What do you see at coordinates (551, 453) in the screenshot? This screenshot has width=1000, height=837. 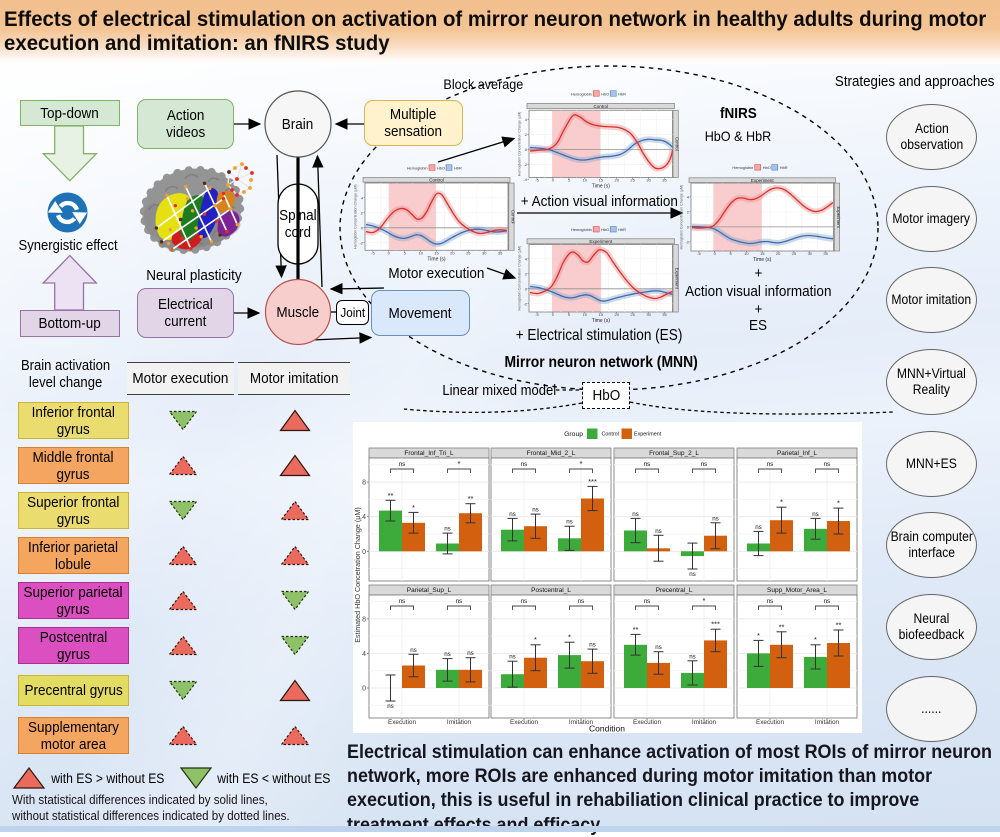 I see `svg-text: Frontal_Mid_2_L` at bounding box center [551, 453].